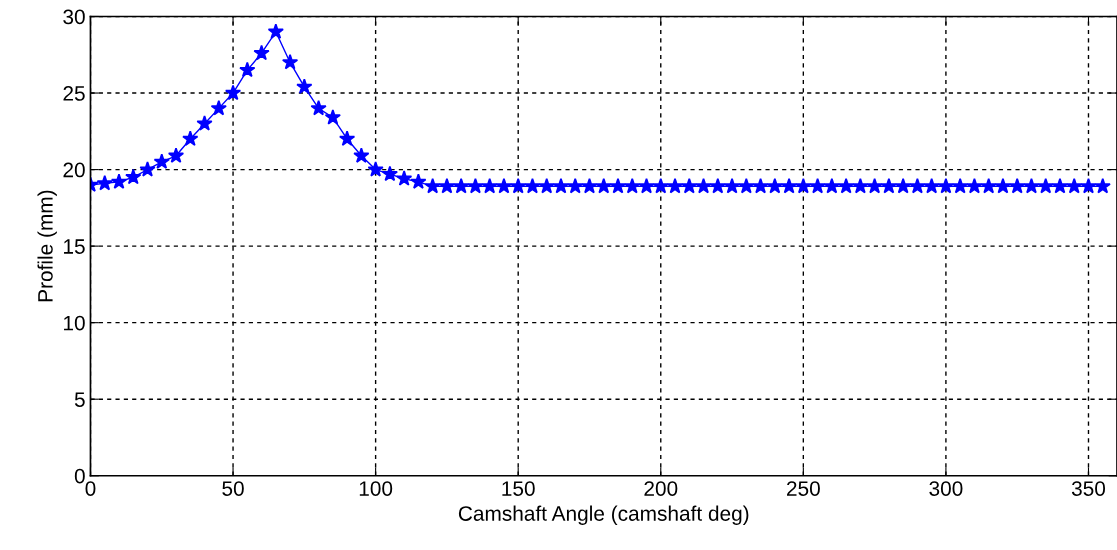  Describe the element at coordinates (74, 93) in the screenshot. I see `y-tick-label: 25` at that location.